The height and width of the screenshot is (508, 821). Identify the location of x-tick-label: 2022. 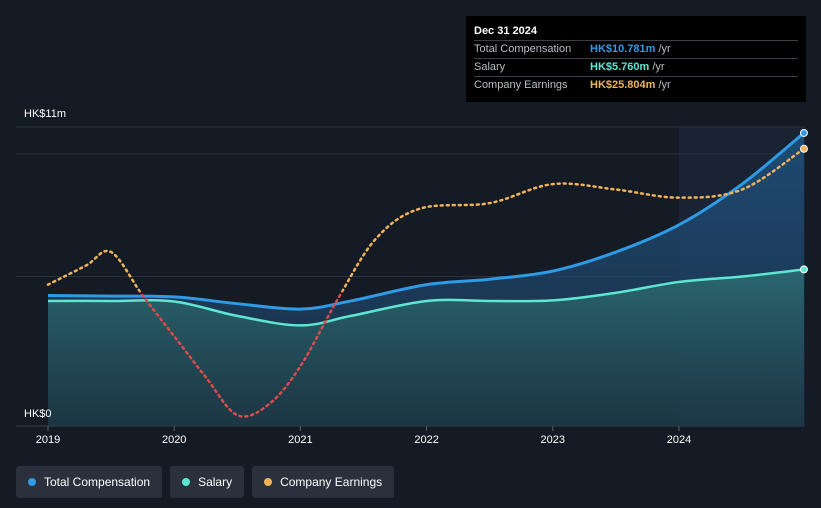
(426, 440).